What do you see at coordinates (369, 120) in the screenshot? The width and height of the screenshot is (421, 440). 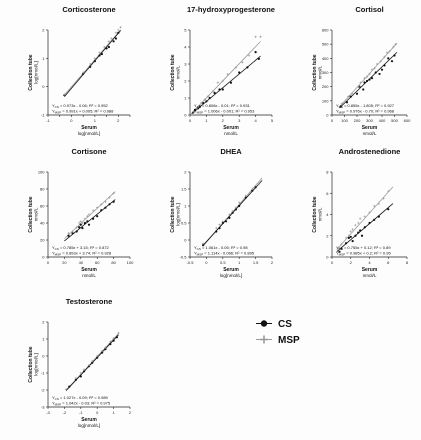 I see `x-tick-label: 300` at bounding box center [369, 120].